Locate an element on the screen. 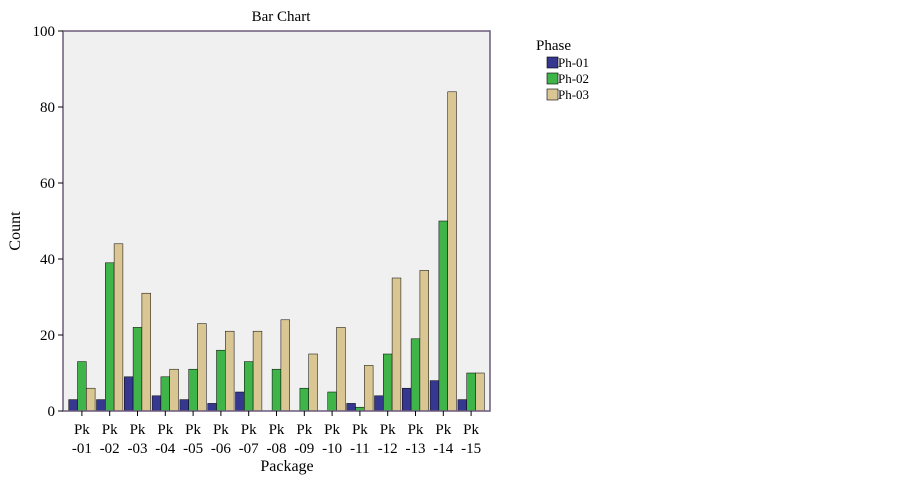 The image size is (902, 482). x-tick-label: -11 is located at coordinates (359, 449).